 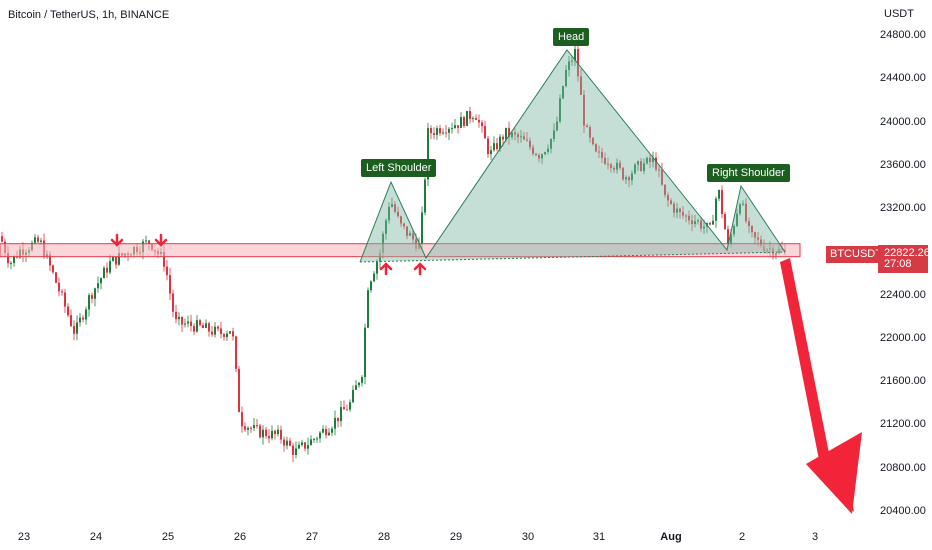 I want to click on price-tick: 21600.00, so click(x=903, y=381).